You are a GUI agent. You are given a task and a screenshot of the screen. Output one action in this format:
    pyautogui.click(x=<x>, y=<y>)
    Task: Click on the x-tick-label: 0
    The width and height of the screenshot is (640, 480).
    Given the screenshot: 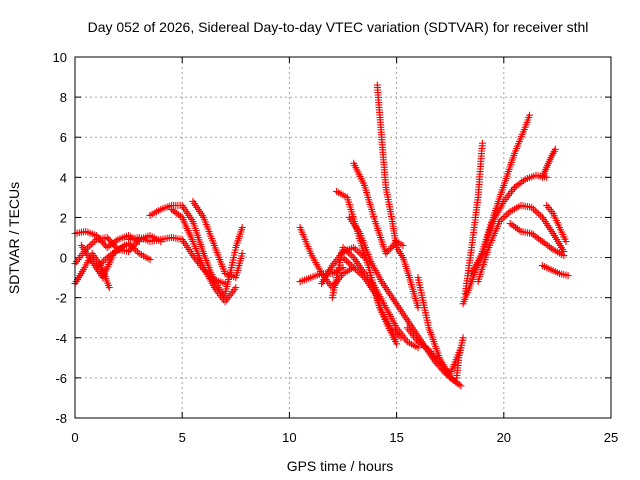 What is the action you would take?
    pyautogui.click(x=74, y=437)
    